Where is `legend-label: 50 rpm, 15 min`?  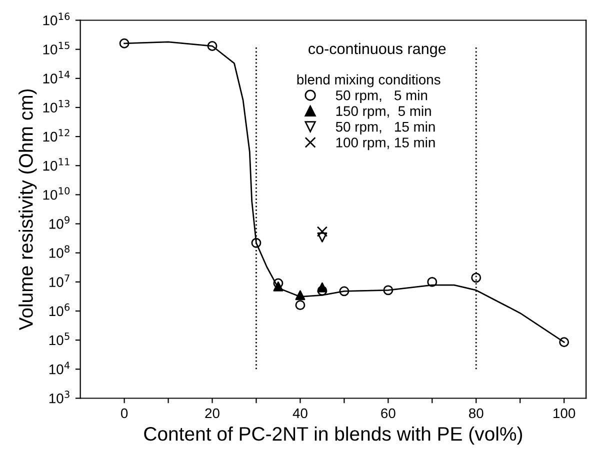 legend-label: 50 rpm, 15 min is located at coordinates (385, 128).